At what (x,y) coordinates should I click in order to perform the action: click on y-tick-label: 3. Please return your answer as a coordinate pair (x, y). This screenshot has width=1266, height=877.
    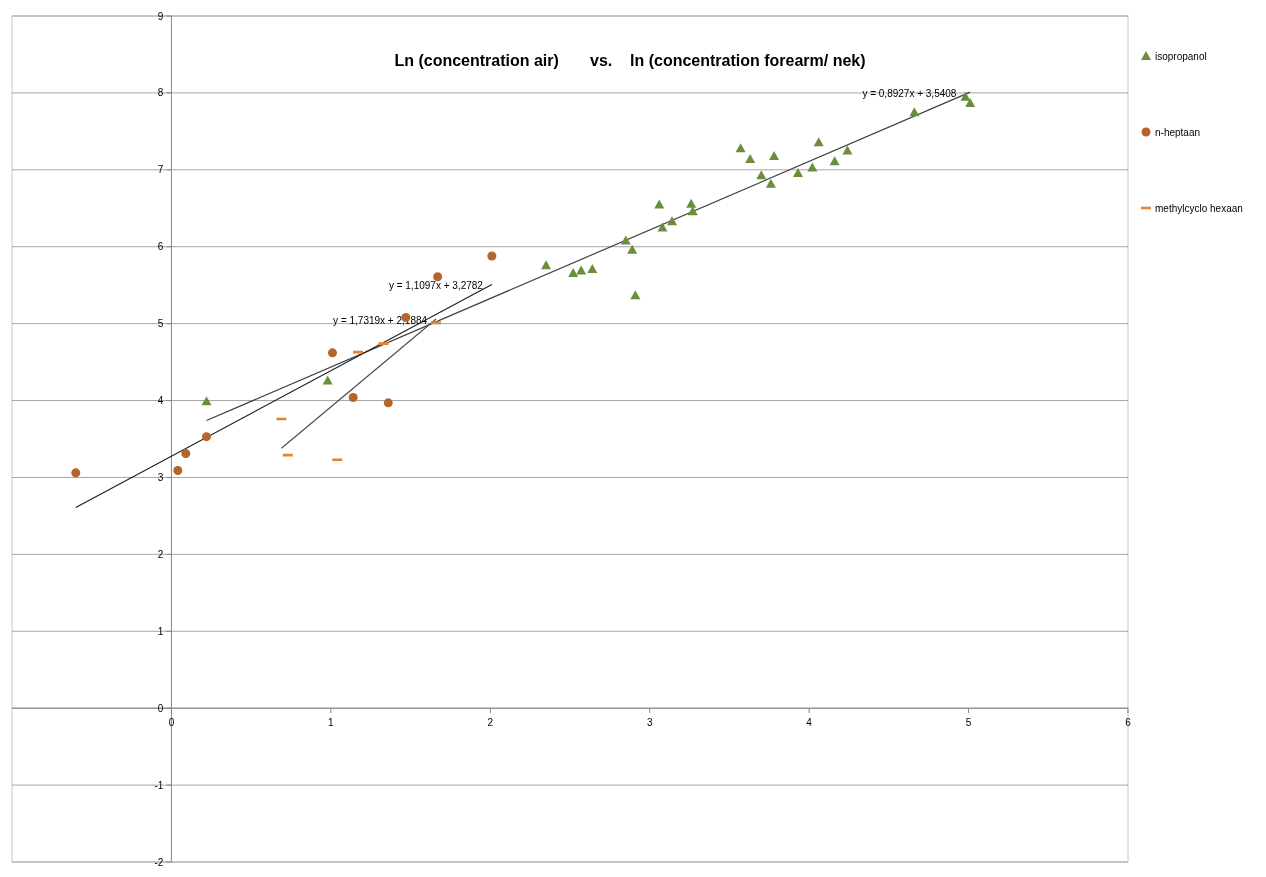
    Looking at the image, I should click on (160, 477).